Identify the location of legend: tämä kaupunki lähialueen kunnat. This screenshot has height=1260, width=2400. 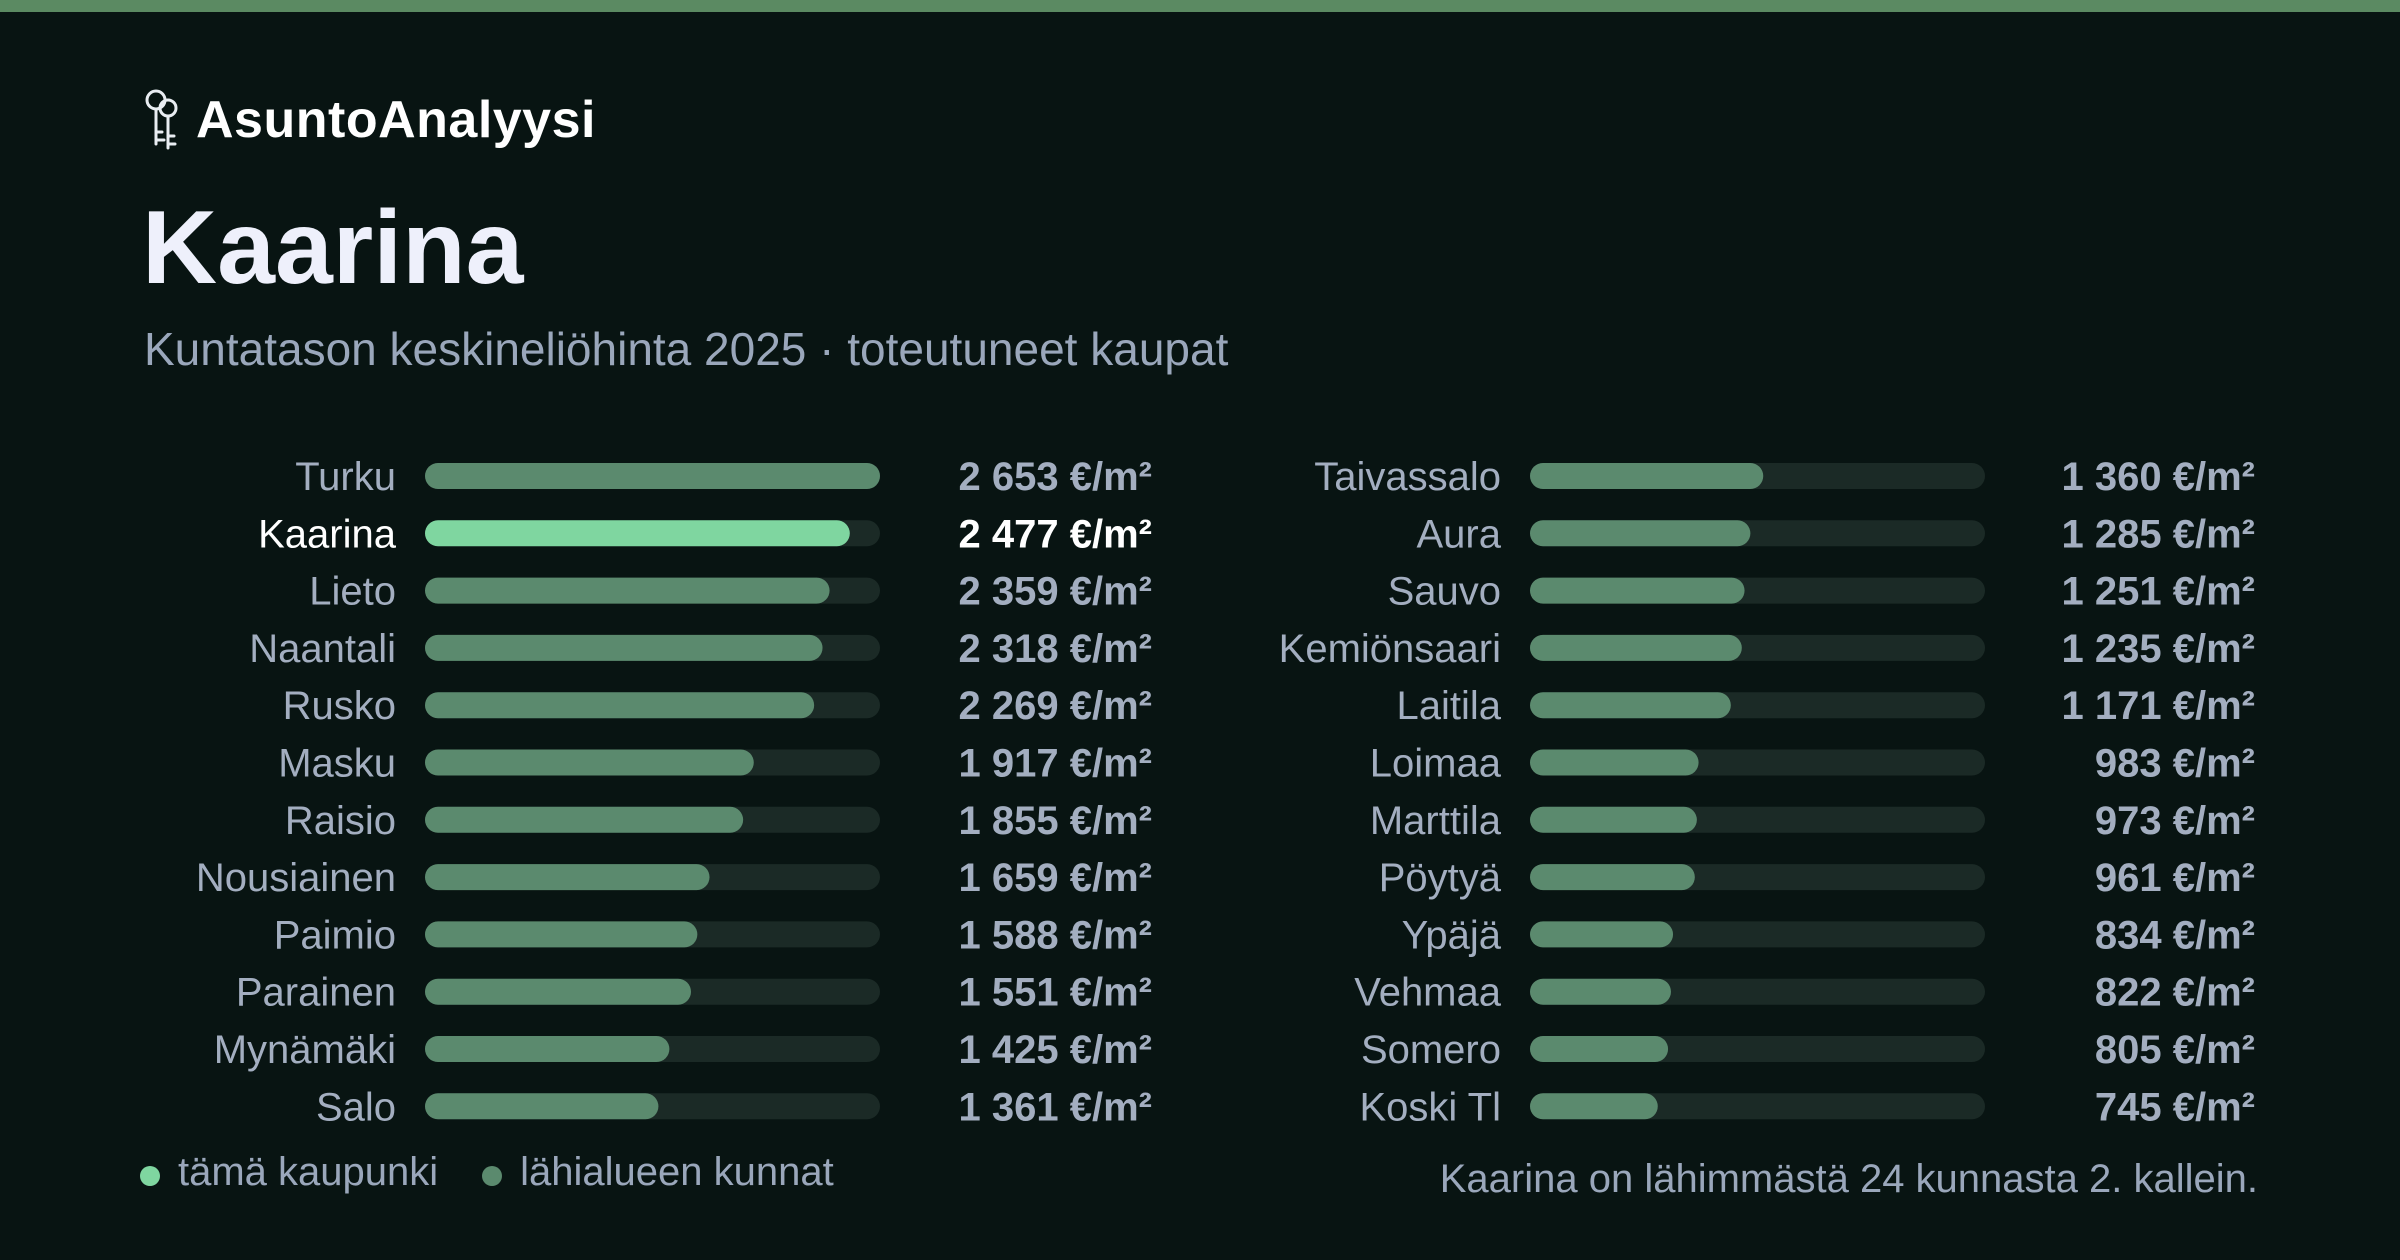
(509, 1172).